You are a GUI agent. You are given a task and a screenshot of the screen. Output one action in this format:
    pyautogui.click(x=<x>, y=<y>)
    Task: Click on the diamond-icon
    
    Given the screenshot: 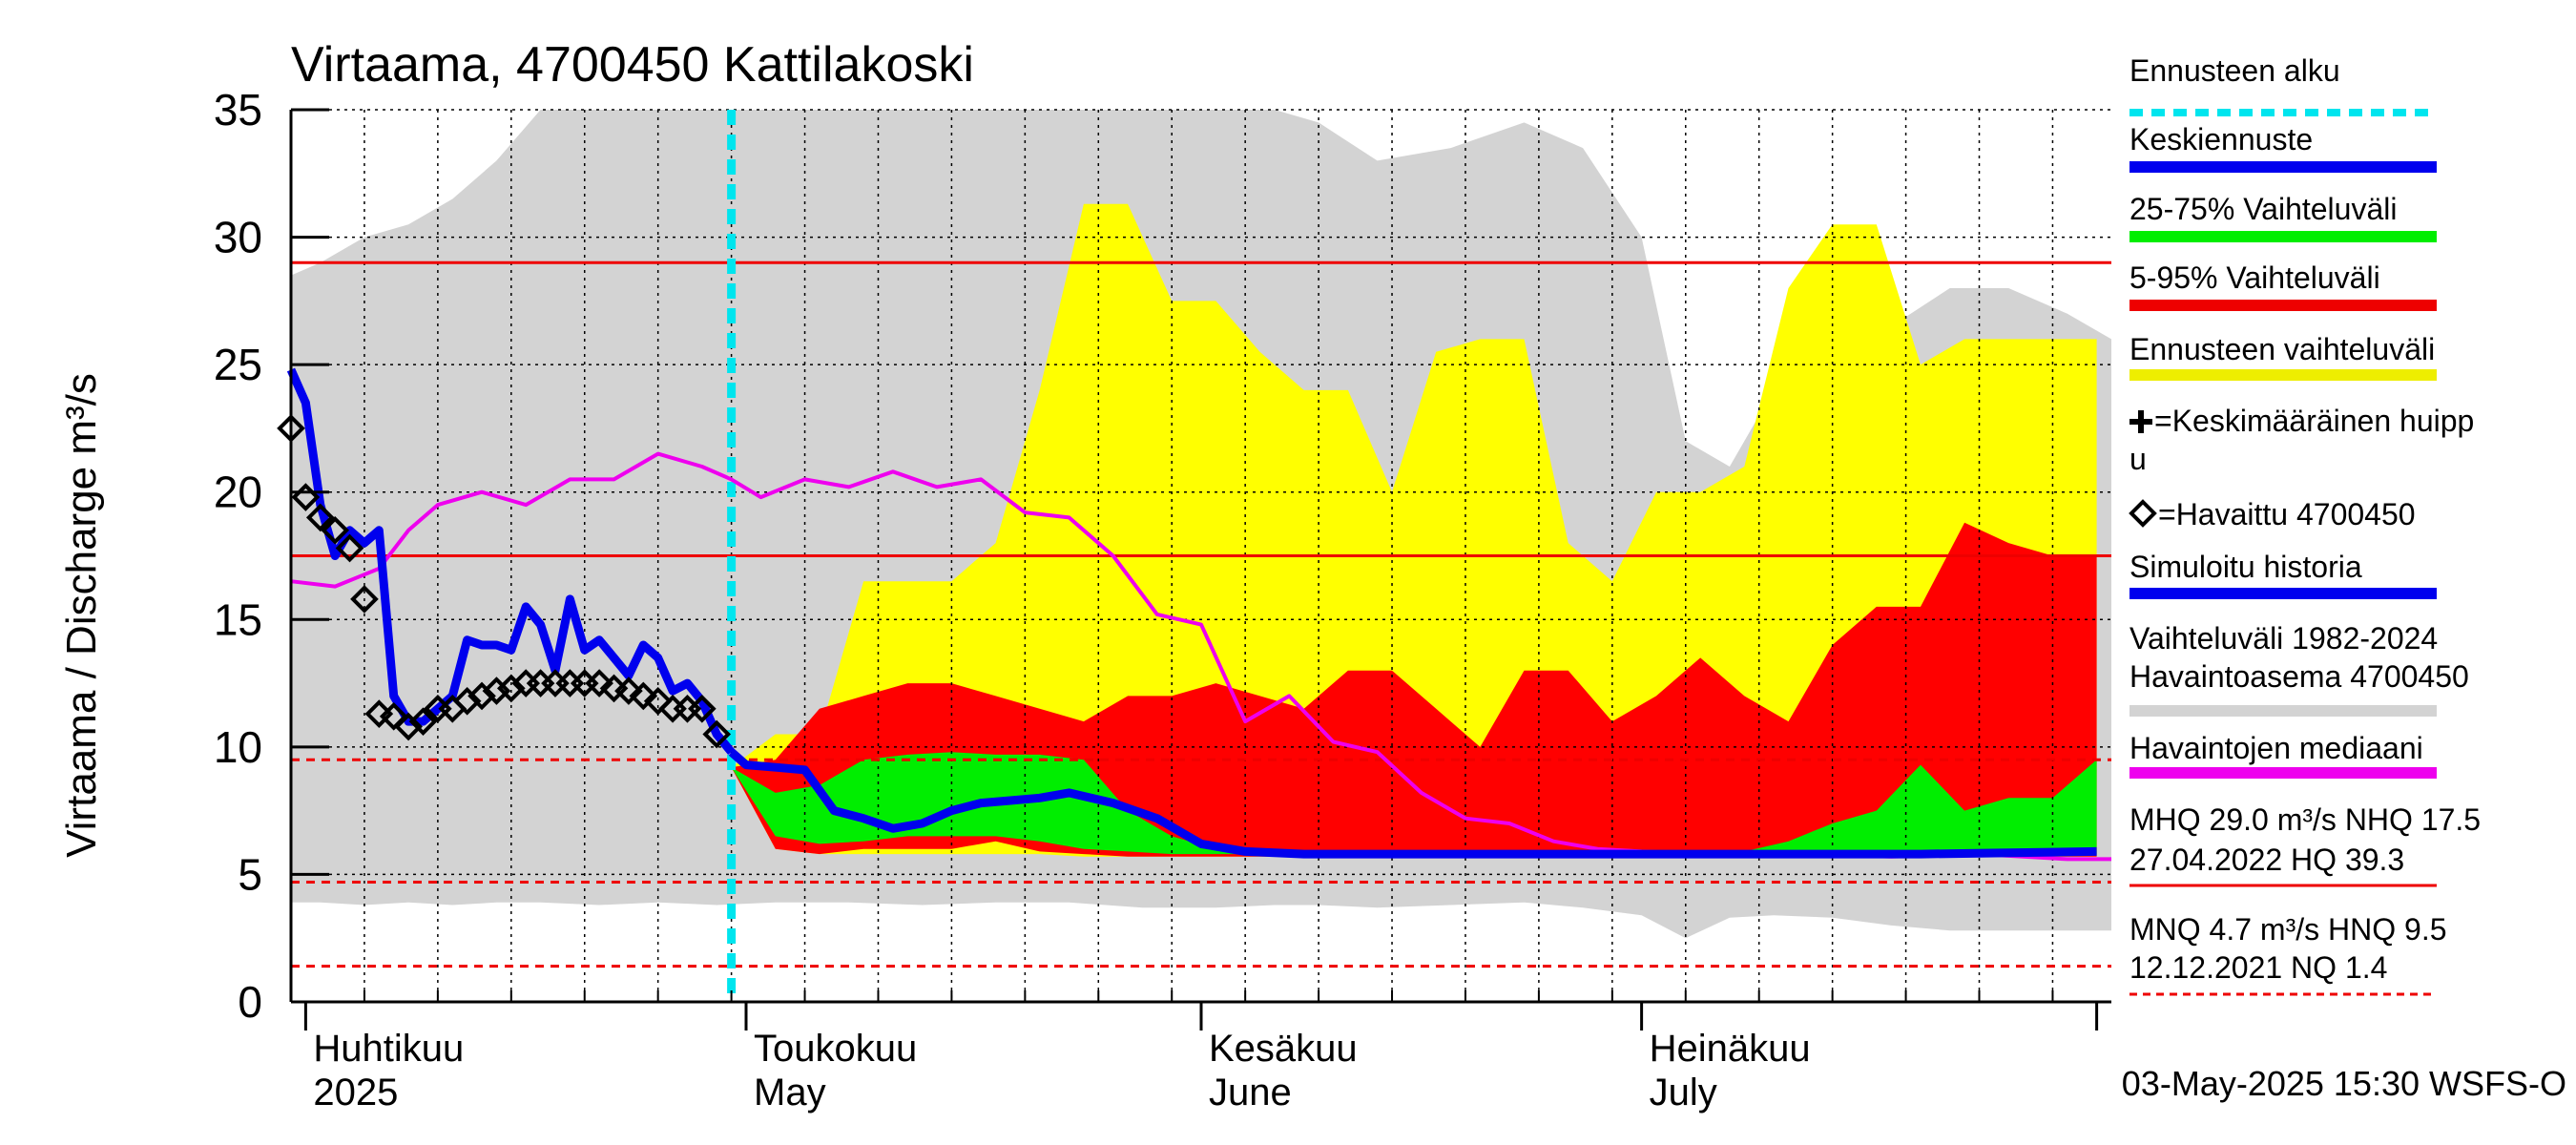 What is the action you would take?
    pyautogui.click(x=2143, y=514)
    